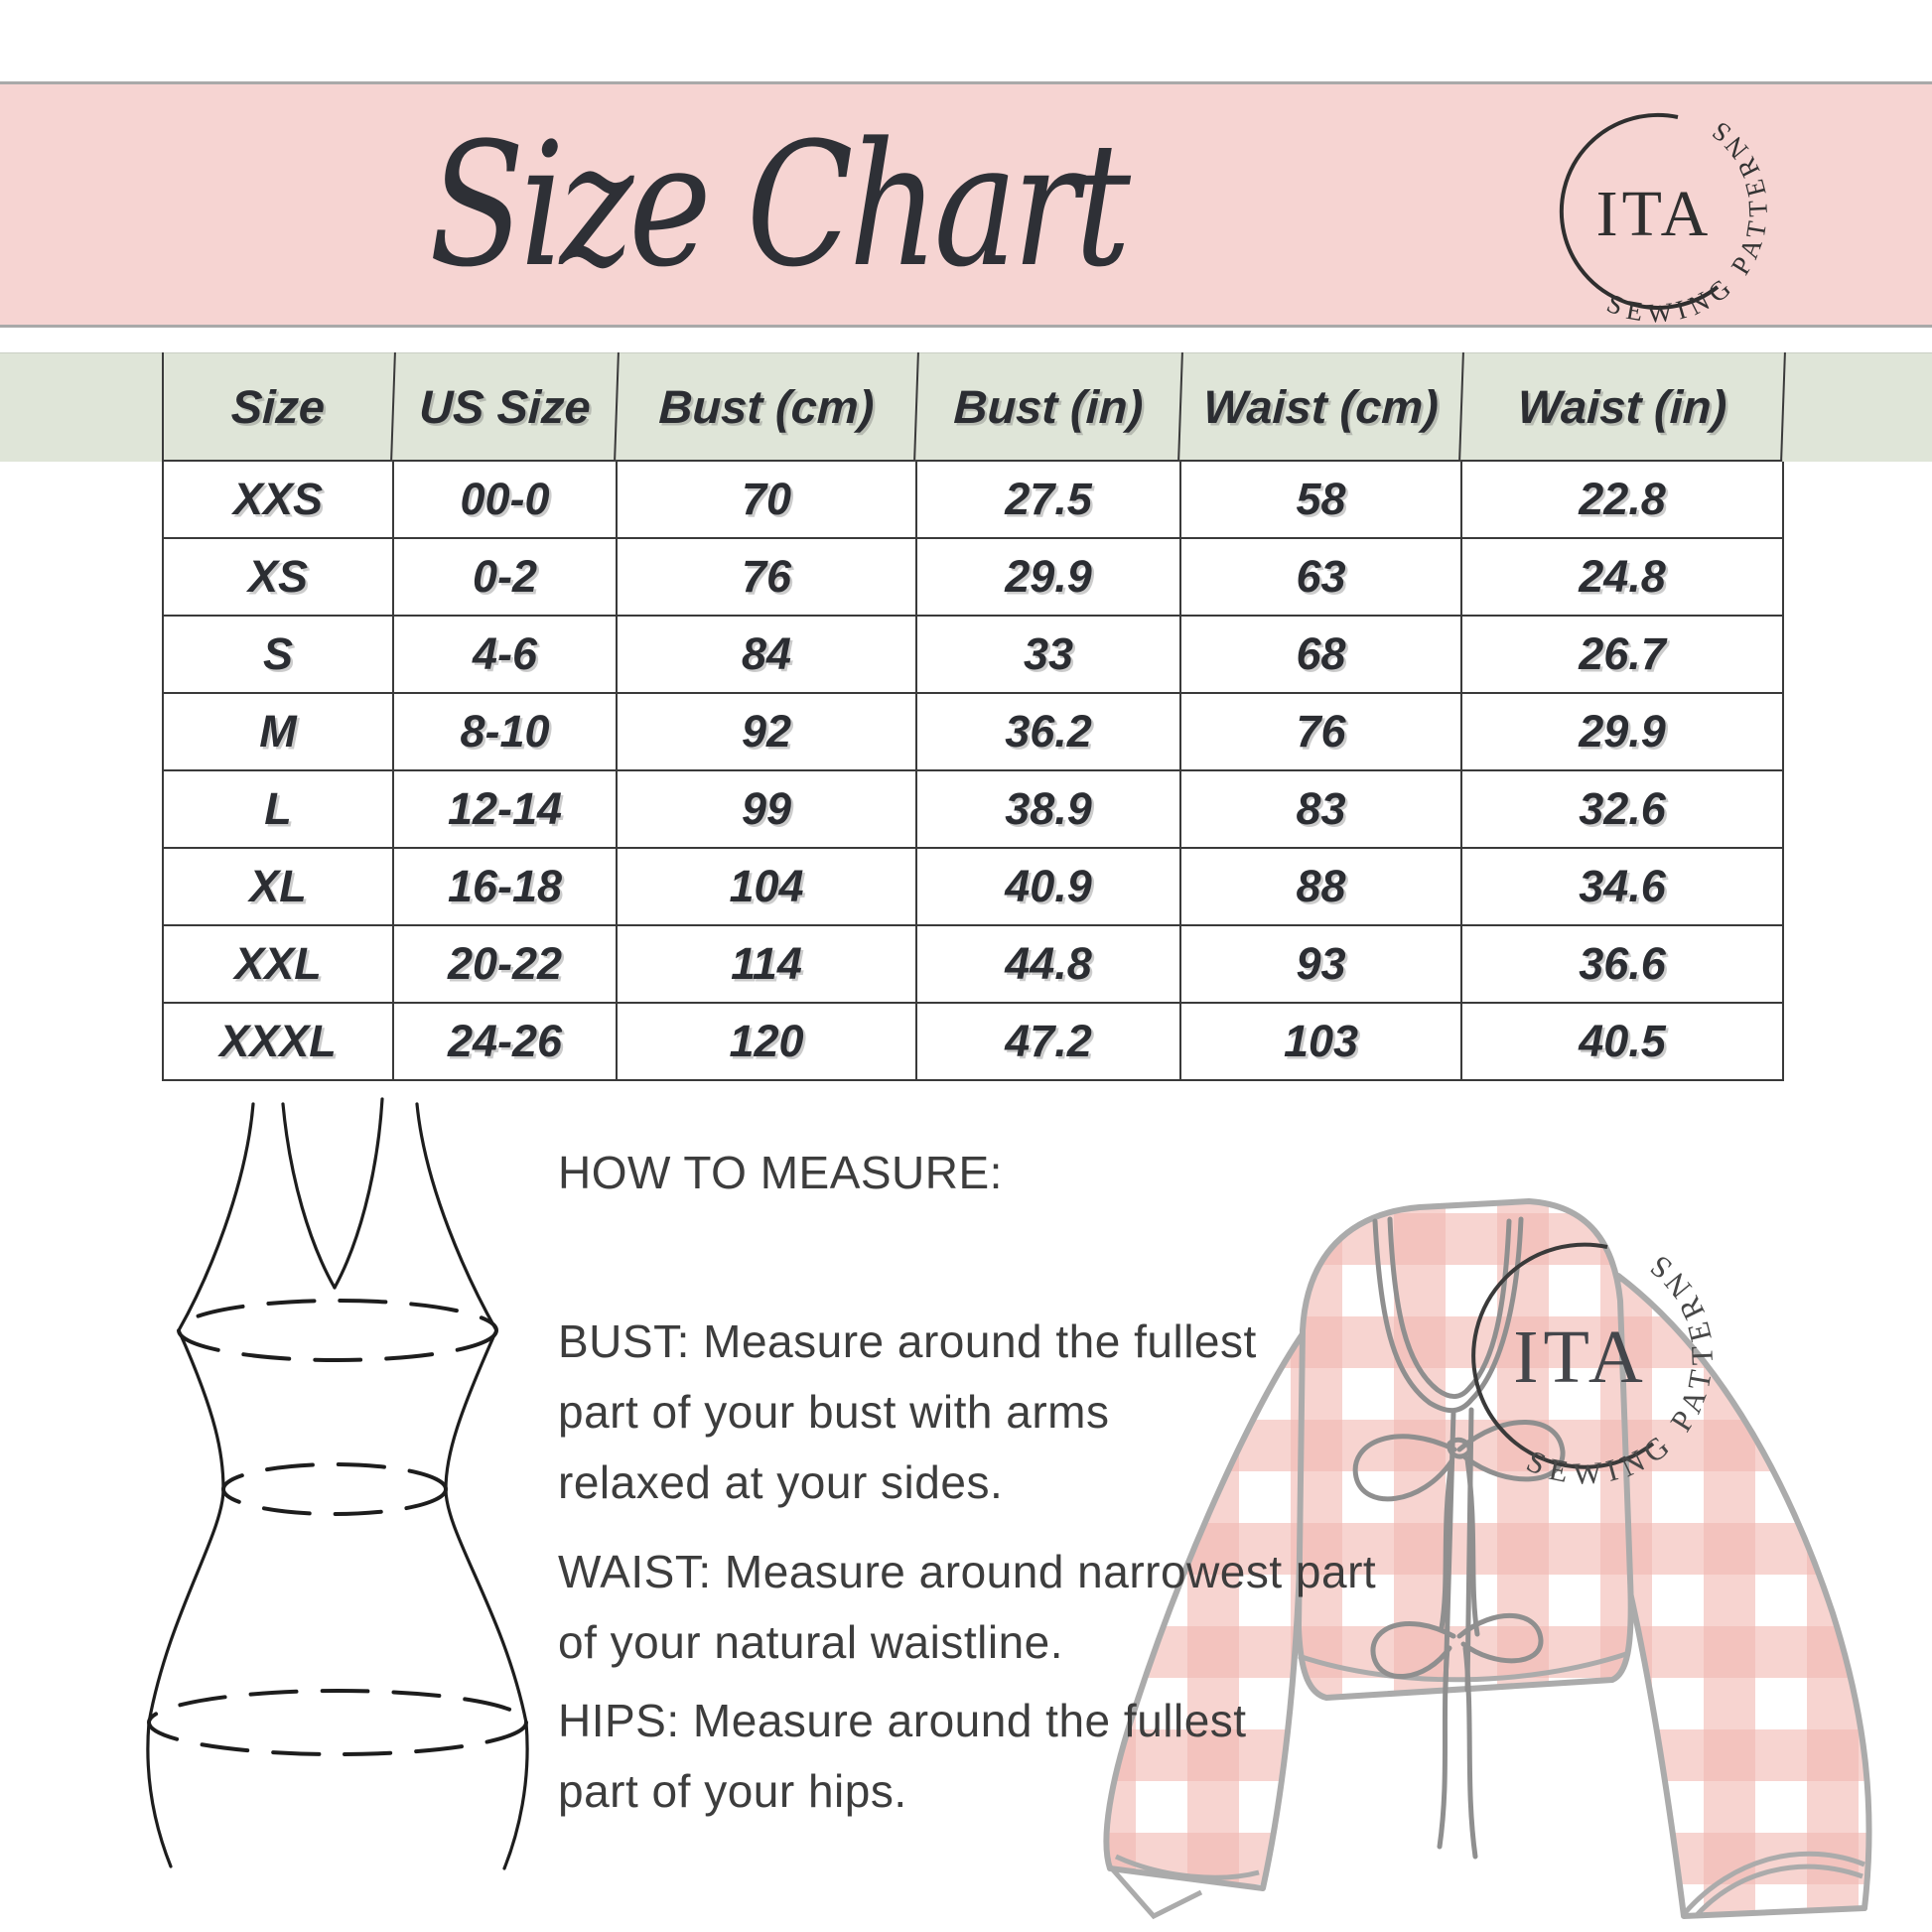 This screenshot has height=1932, width=1932. I want to click on table-cell: 88, so click(1321, 888).